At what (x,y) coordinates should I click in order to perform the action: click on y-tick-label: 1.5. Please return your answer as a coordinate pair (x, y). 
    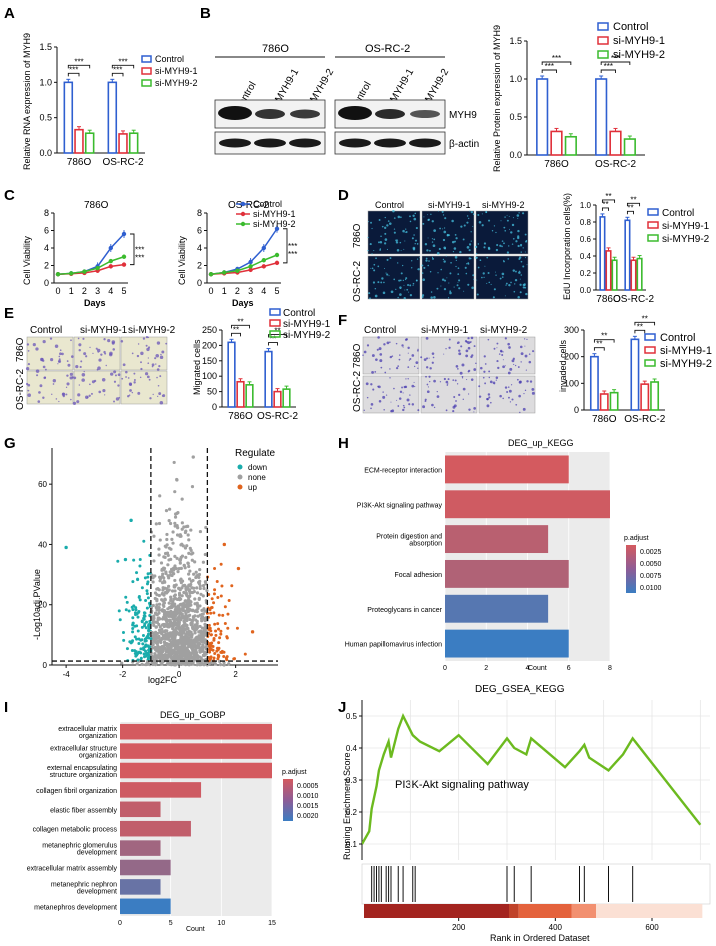
    Looking at the image, I should click on (45, 47).